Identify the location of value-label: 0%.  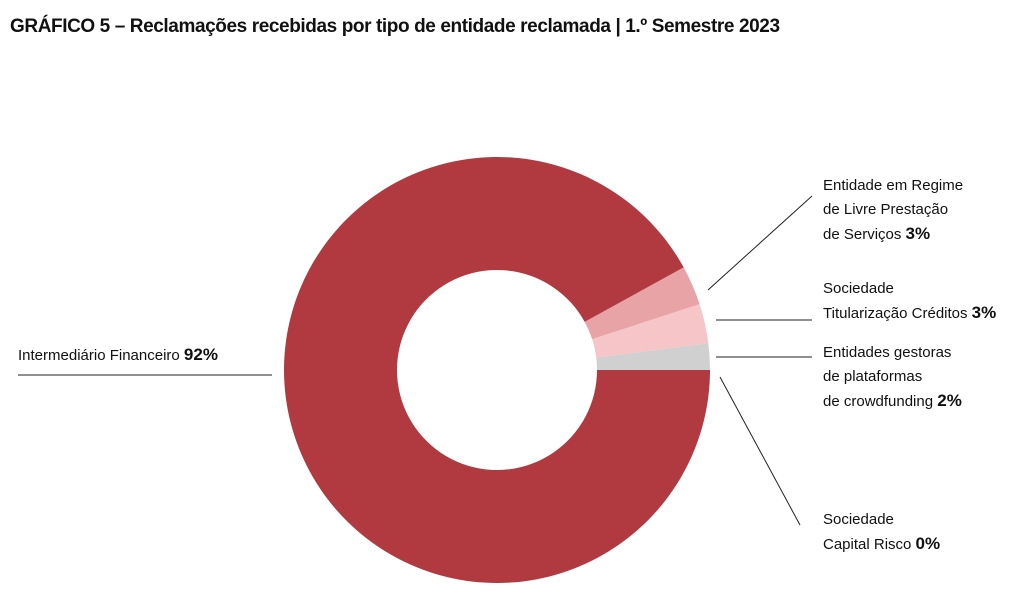
(928, 543).